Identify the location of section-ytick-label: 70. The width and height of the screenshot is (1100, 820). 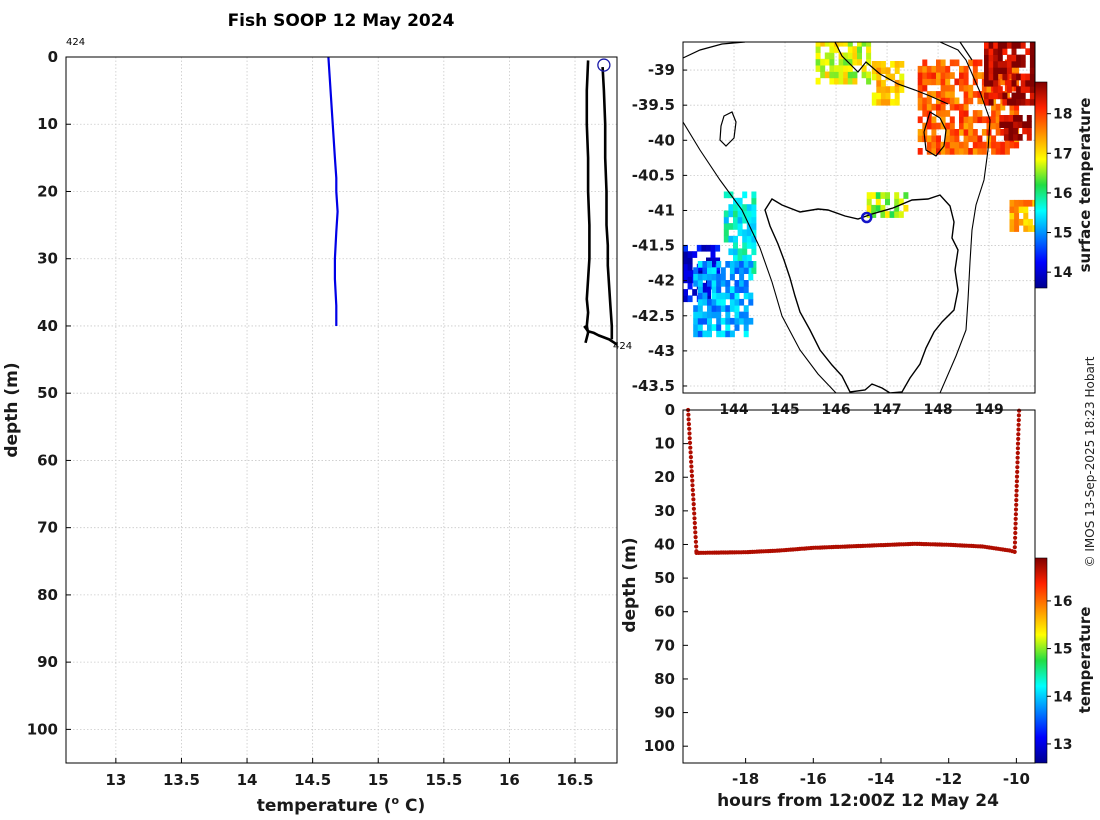
(664, 645).